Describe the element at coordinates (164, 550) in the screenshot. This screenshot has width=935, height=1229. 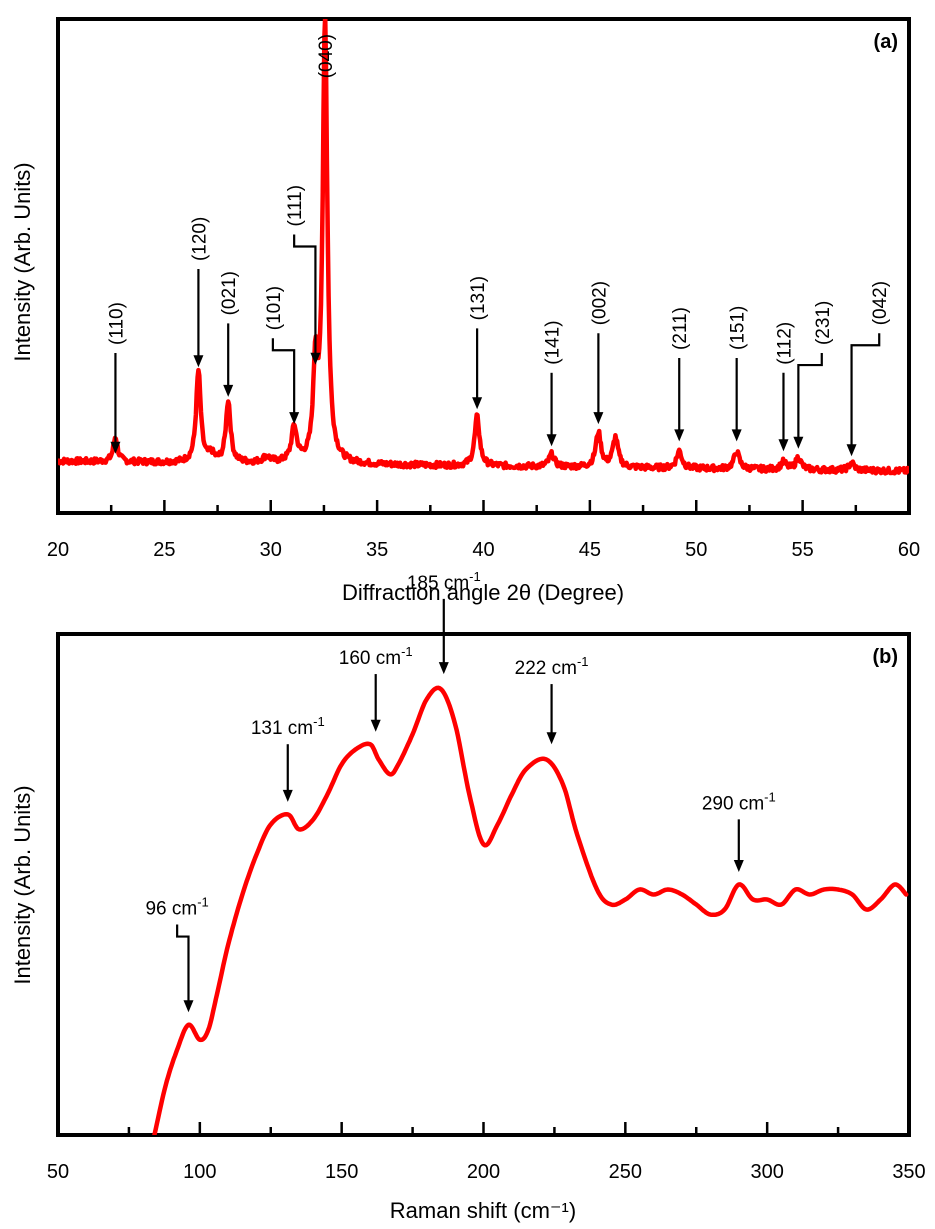
I see `x-tick-label: 25` at that location.